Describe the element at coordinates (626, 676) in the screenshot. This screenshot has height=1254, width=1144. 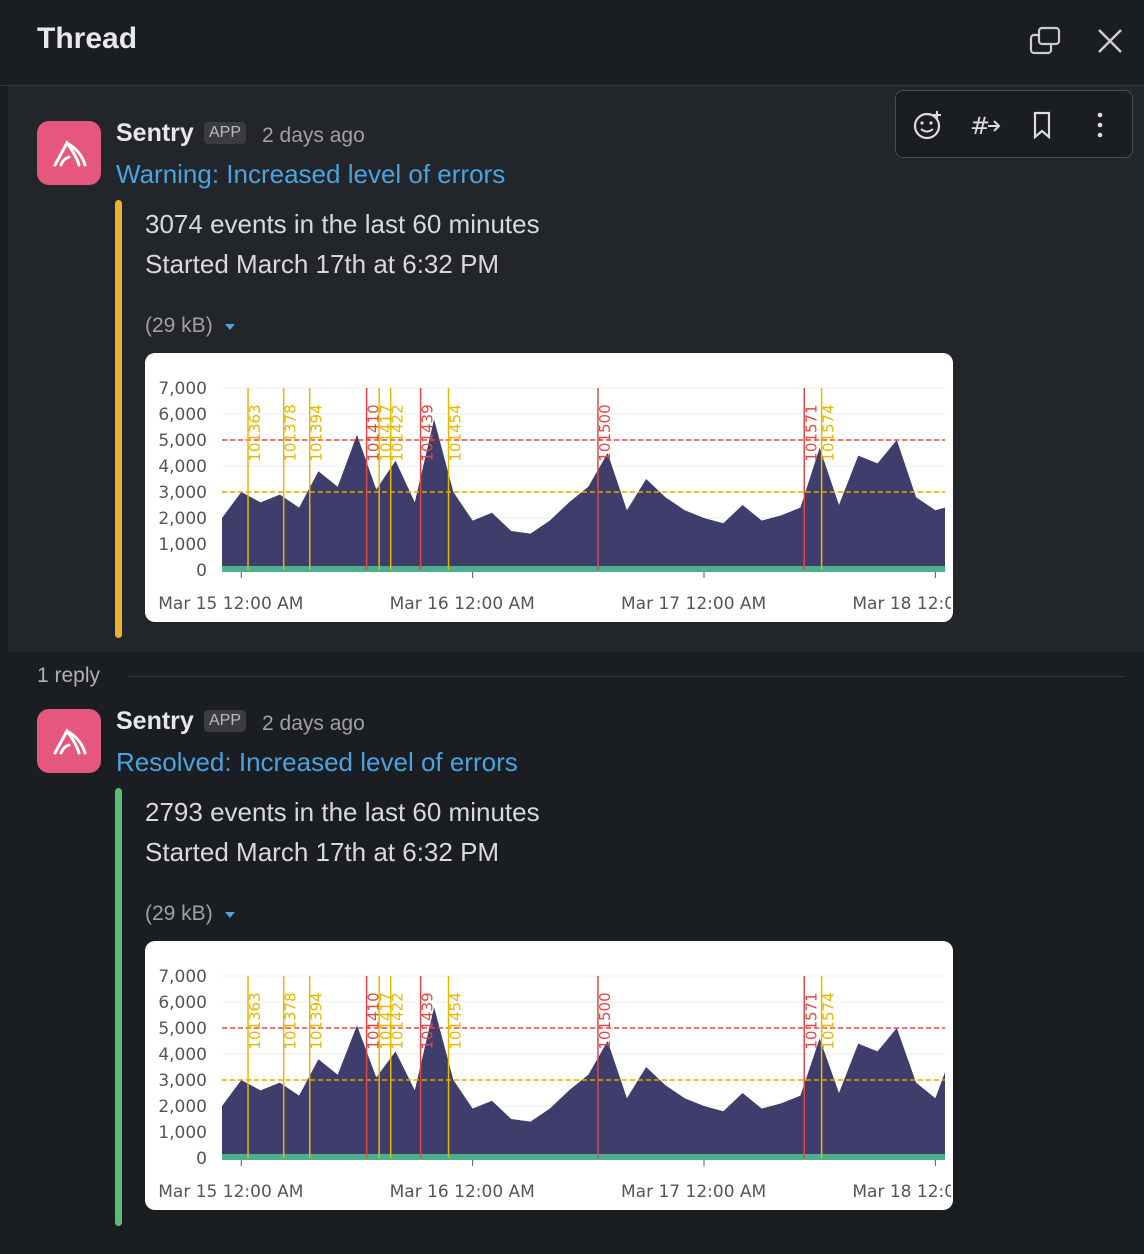
I see `divider` at that location.